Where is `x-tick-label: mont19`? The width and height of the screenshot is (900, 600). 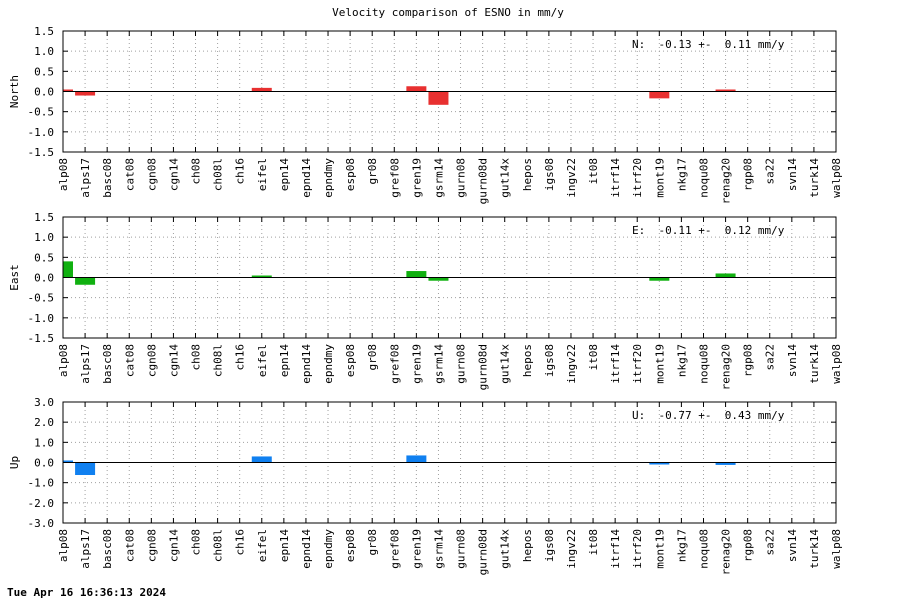
x-tick-label: mont19 is located at coordinates (659, 364).